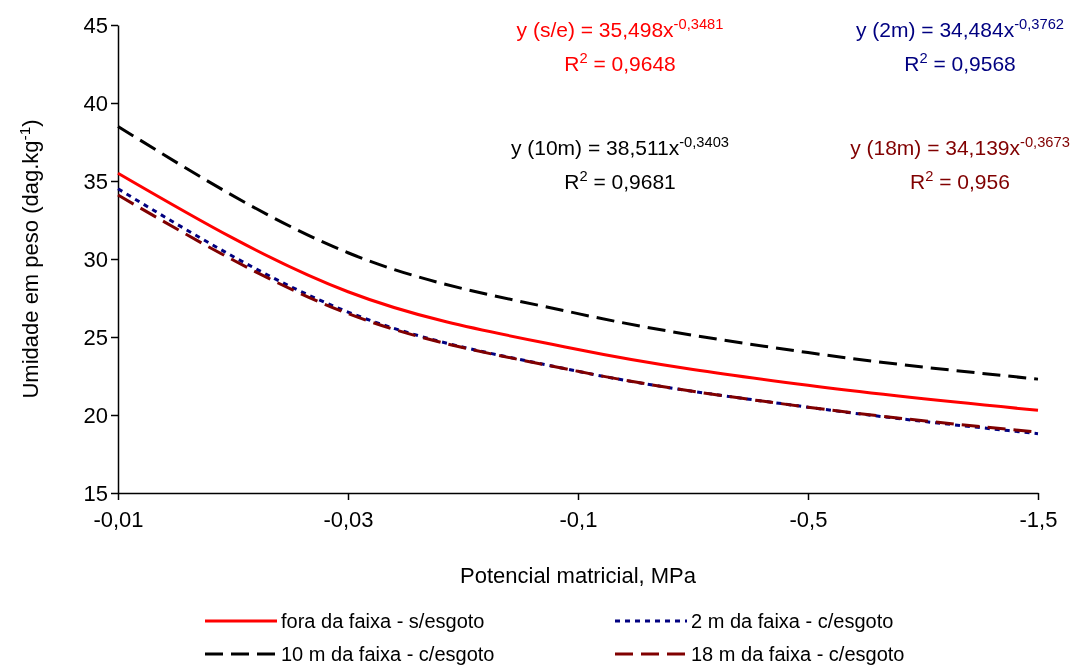  Describe the element at coordinates (578, 575) in the screenshot. I see `x-axis-title: Potencial matricial, MPa` at that location.